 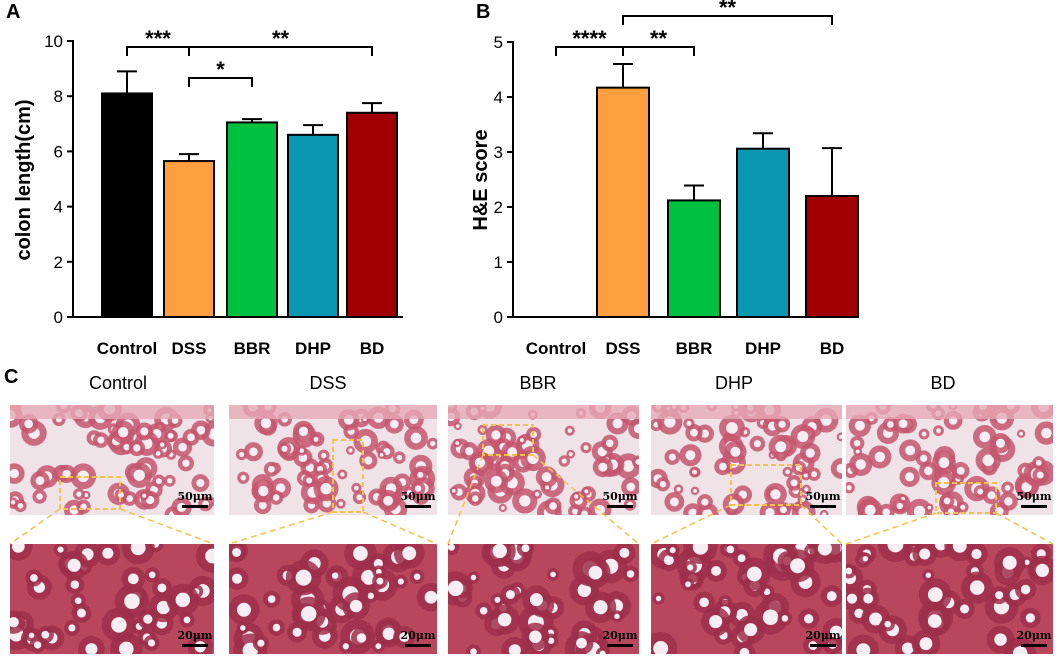 I want to click on histology-texture: 50μm, so click(x=112, y=460).